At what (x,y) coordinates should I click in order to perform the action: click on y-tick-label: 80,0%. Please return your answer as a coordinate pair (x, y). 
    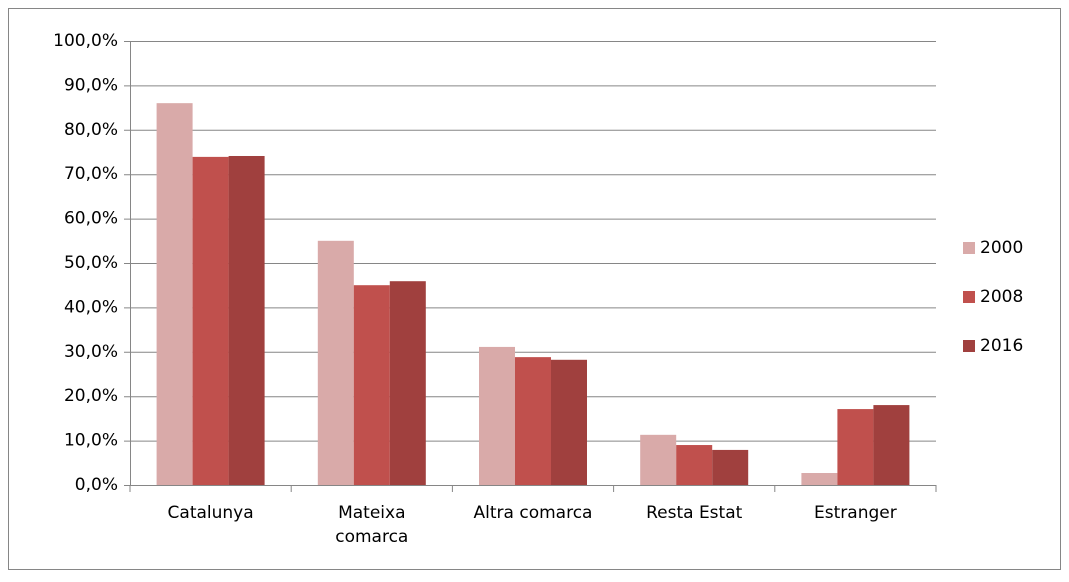
    Looking at the image, I should click on (91, 130).